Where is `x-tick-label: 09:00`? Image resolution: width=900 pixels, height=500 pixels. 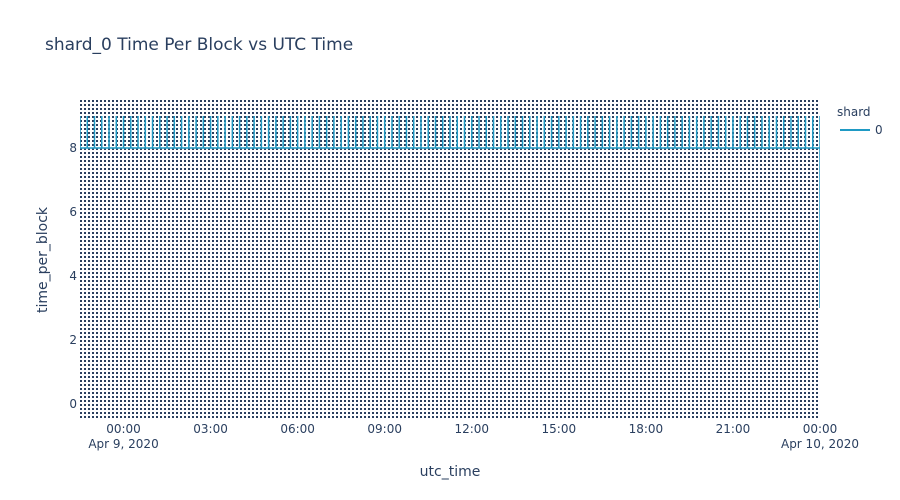 x-tick-label: 09:00 is located at coordinates (384, 429).